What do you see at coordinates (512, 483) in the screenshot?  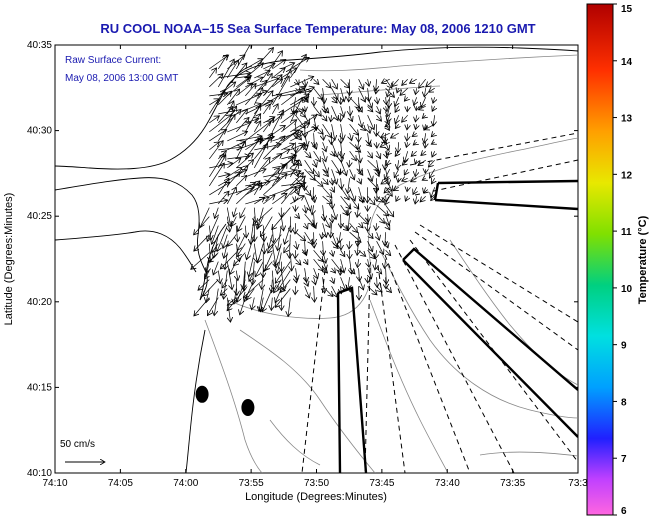 I see `x-tick-label: 73:35` at bounding box center [512, 483].